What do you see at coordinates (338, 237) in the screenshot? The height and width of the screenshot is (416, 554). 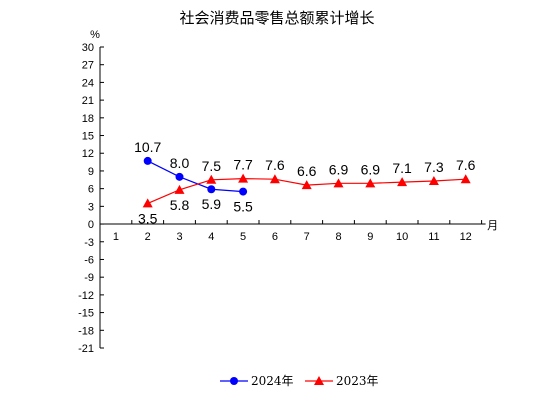 I see `x-tick-label: 8` at bounding box center [338, 237].